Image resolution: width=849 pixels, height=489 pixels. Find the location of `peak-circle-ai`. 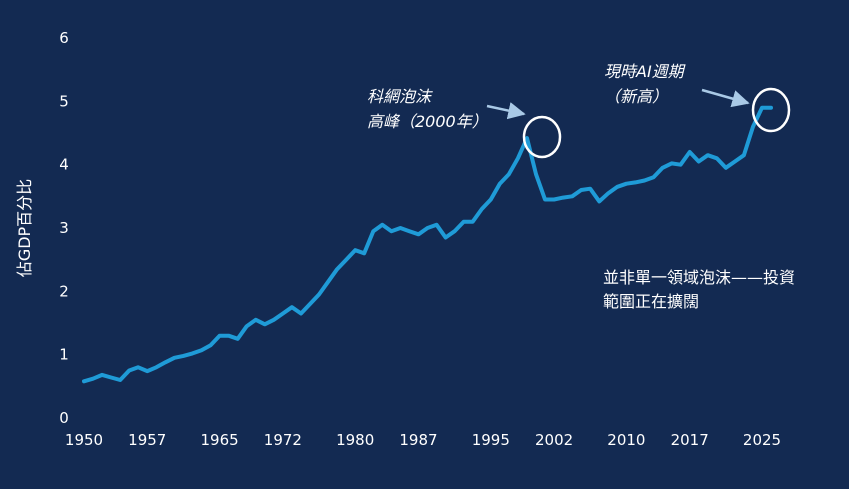

peak-circle-ai is located at coordinates (771, 110).